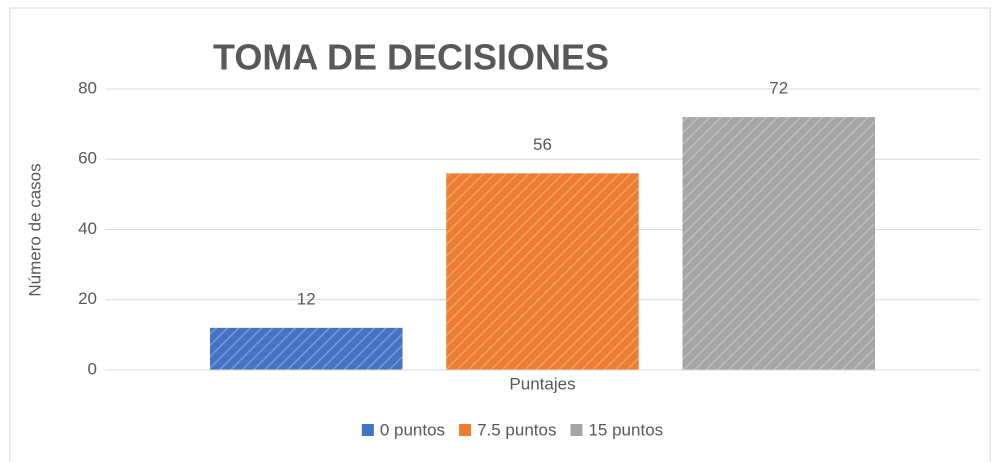 This screenshot has width=997, height=462. Describe the element at coordinates (306, 298) in the screenshot. I see `data-label: 12` at that location.